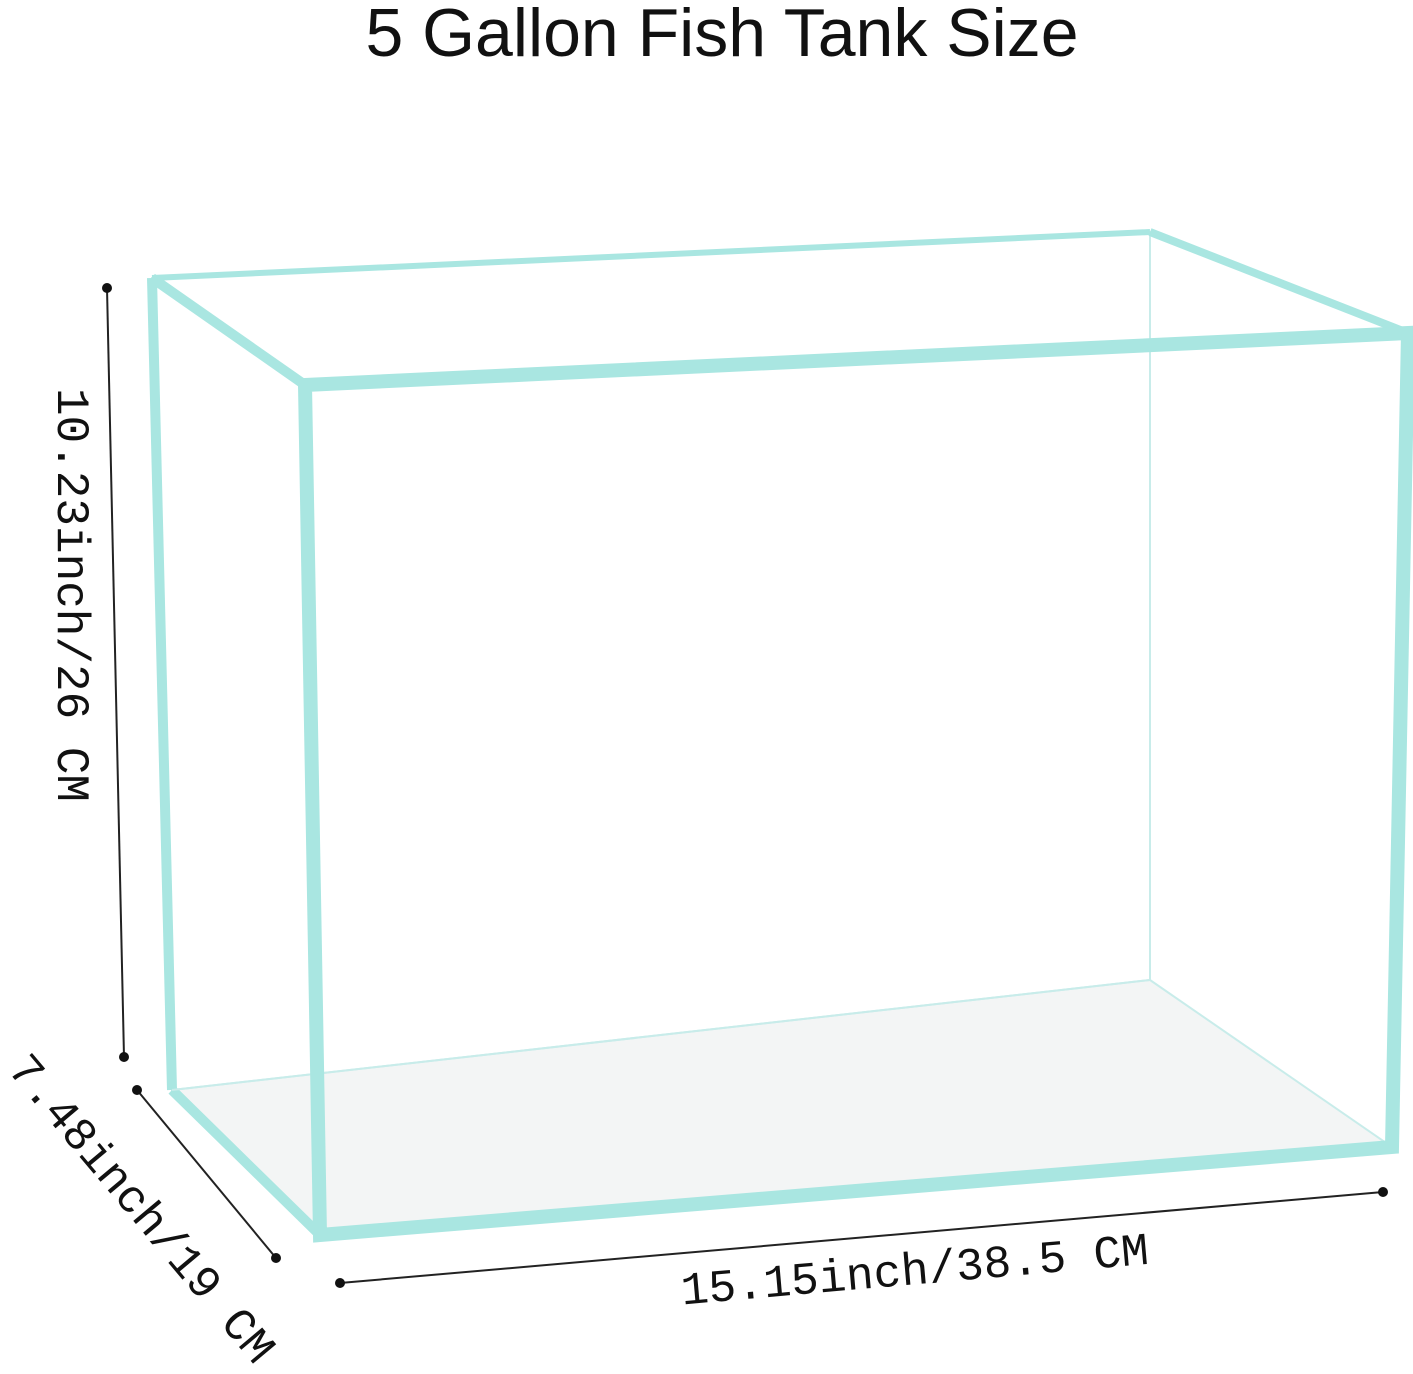  What do you see at coordinates (915, 1272) in the screenshot?
I see `width-label: 15.15inch/38.5 CM` at bounding box center [915, 1272].